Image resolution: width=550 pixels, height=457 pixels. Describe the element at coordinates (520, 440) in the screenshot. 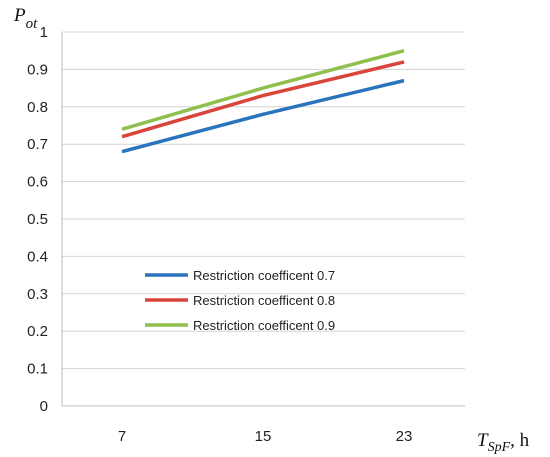

I see `x-axis-label-suffix: , h` at that location.